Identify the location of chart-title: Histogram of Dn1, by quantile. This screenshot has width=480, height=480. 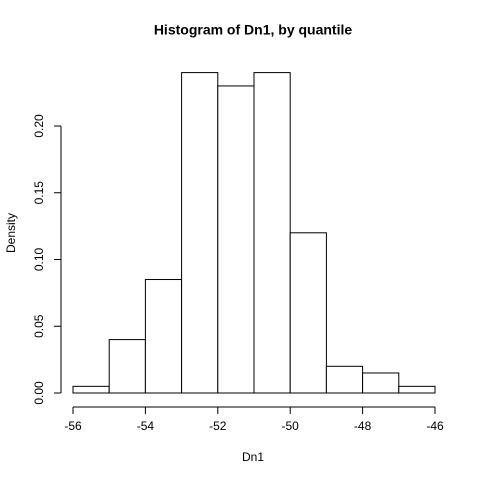
(253, 30).